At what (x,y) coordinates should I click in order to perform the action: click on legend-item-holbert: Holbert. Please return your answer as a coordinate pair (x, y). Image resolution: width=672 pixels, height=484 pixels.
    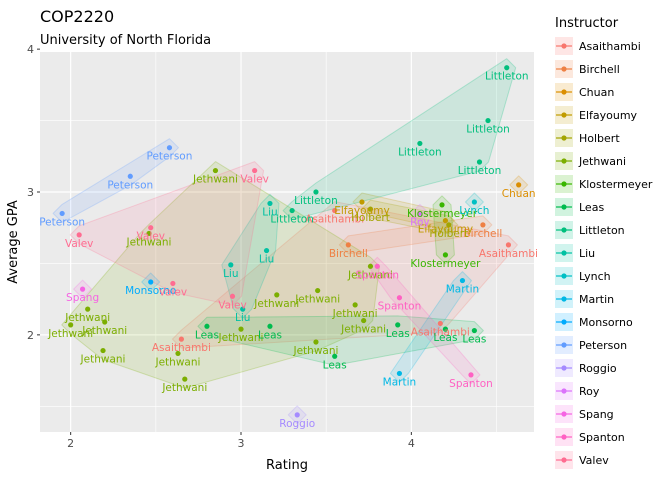
    Looking at the image, I should click on (587, 138).